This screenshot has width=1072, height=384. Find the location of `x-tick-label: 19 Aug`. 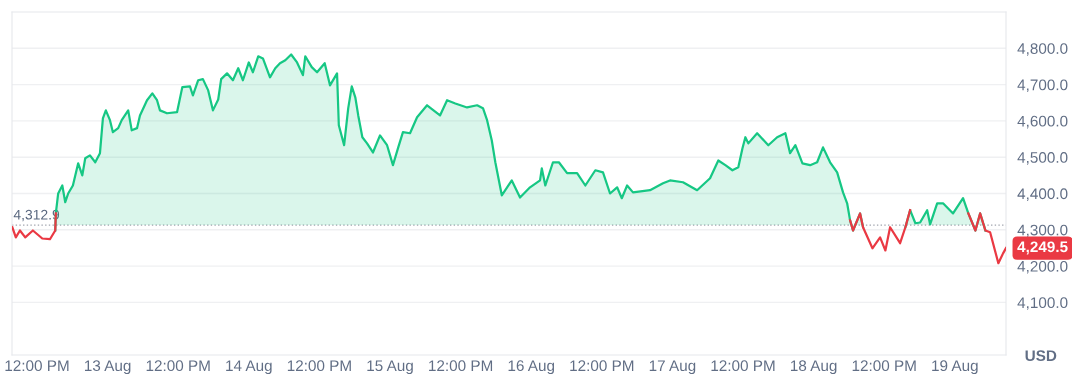

x-tick-label: 19 Aug is located at coordinates (955, 367).